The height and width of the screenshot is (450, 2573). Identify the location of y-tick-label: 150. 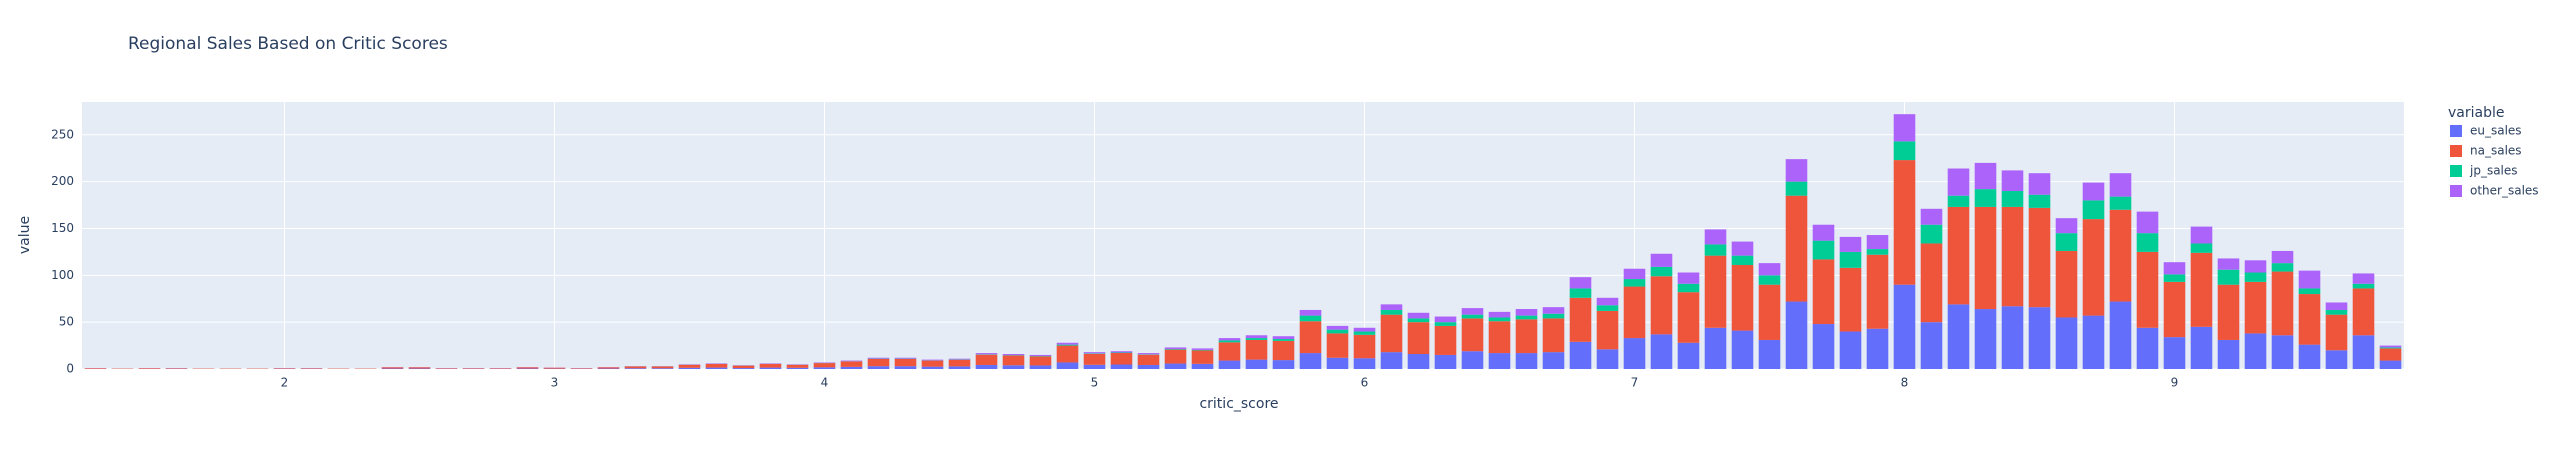
(62, 228).